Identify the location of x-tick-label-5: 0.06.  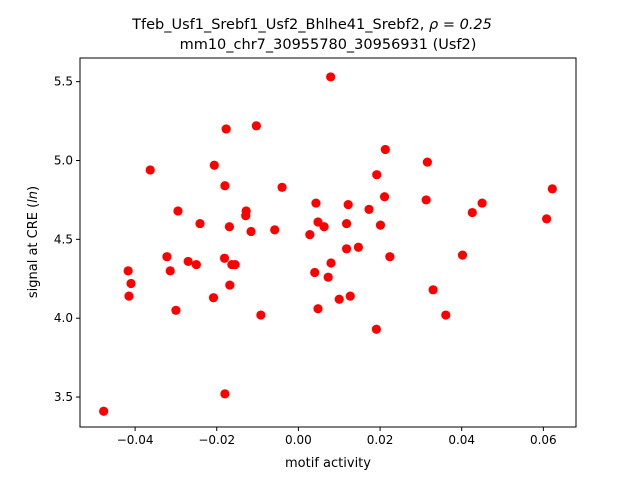
(543, 440).